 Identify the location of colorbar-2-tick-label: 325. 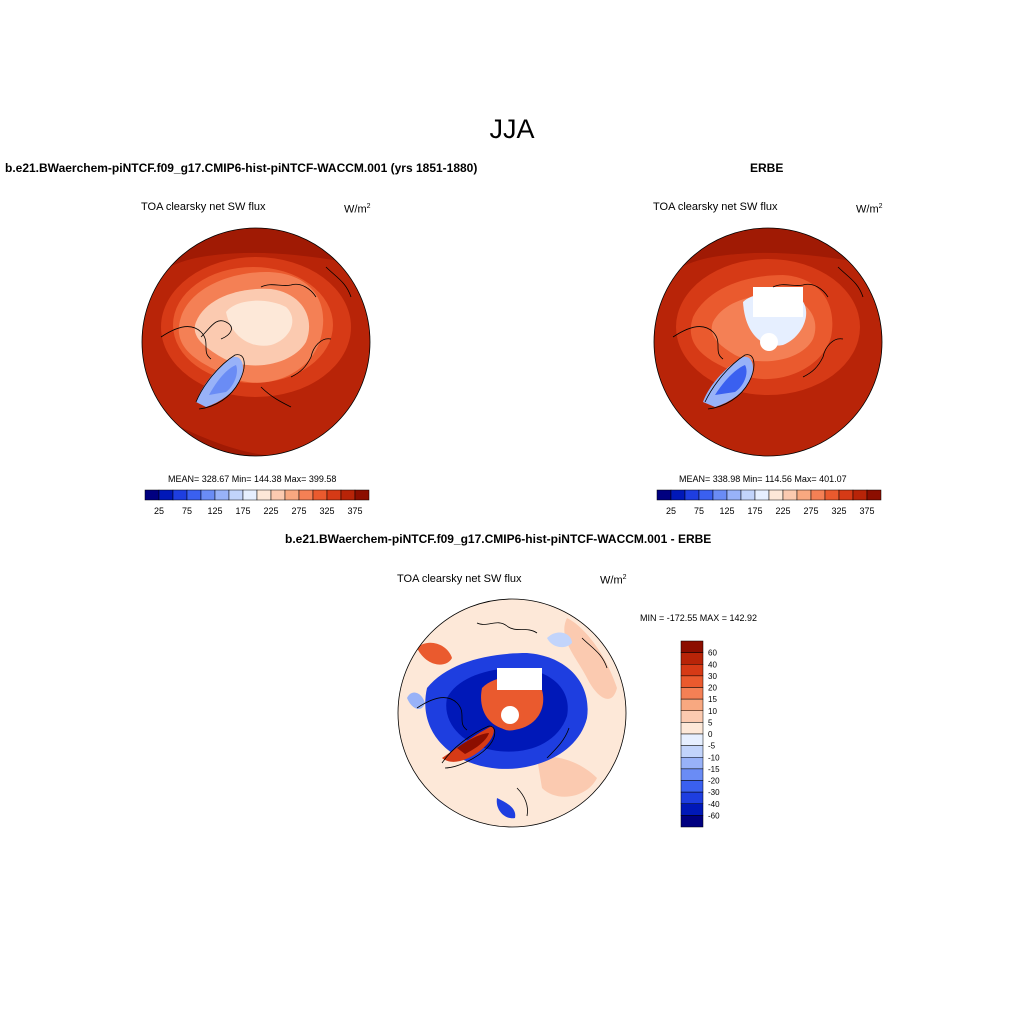
(838, 511).